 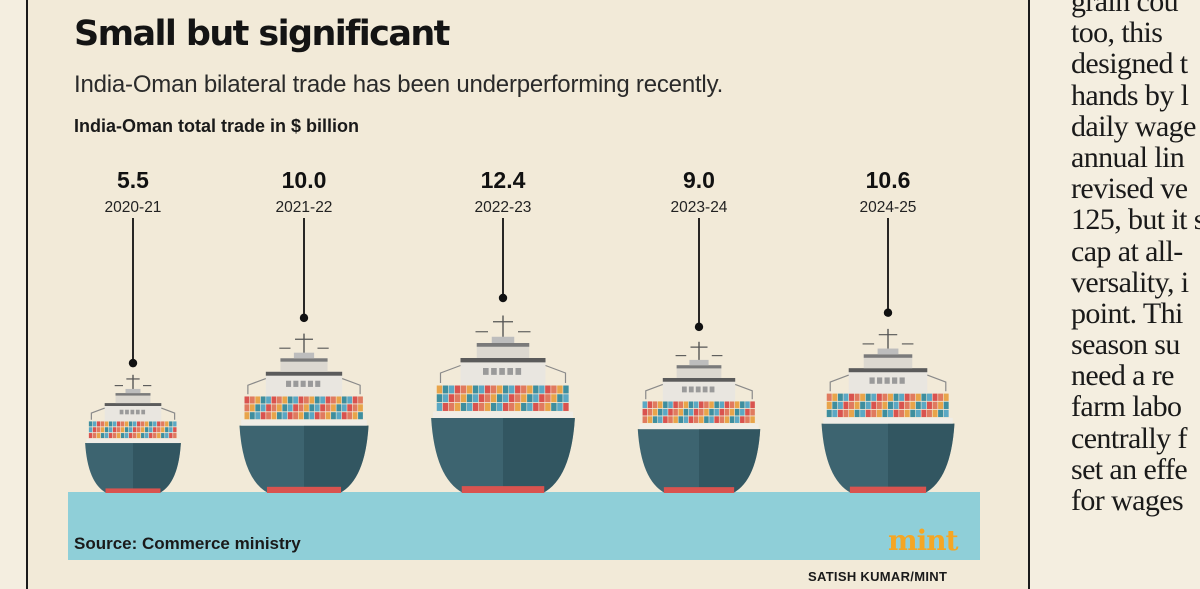 I want to click on ship-deck, so click(x=503, y=414).